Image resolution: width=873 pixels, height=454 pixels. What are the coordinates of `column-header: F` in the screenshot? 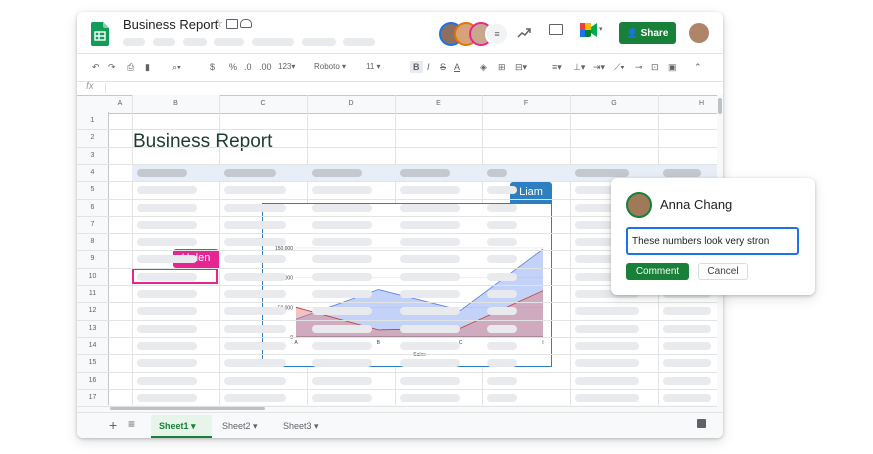 It's located at (526, 103).